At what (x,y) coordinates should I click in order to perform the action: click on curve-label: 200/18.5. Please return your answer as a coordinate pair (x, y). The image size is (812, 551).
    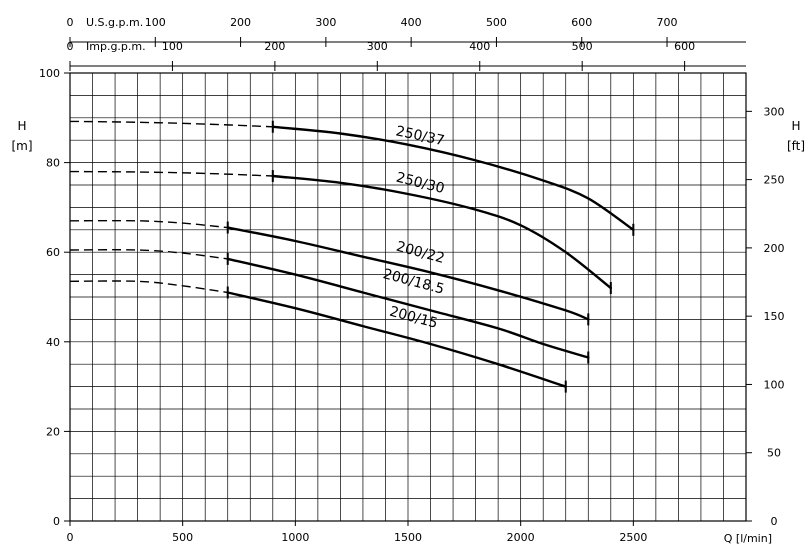
    Looking at the image, I should click on (413, 282).